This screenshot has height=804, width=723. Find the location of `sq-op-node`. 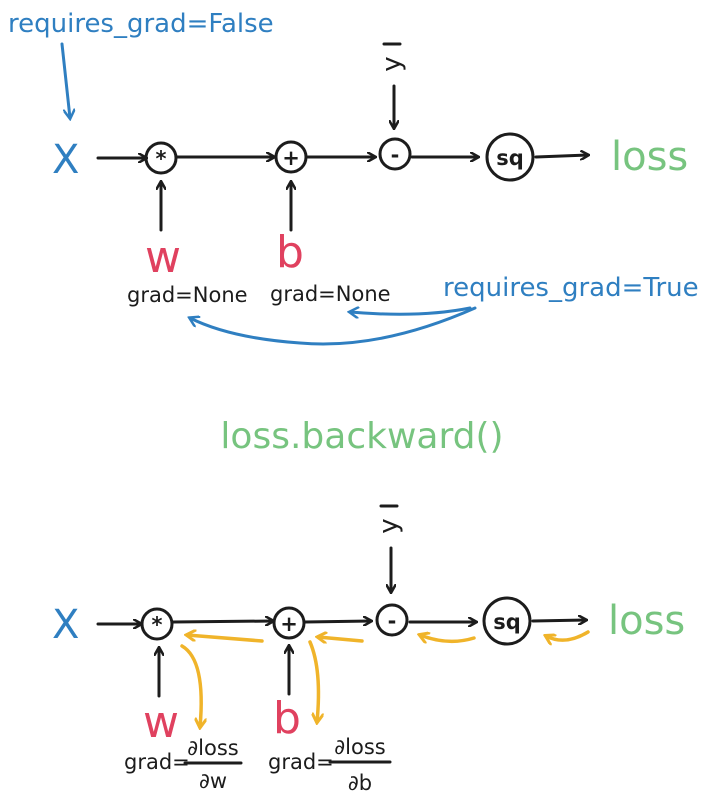

sq-op-node is located at coordinates (510, 157).